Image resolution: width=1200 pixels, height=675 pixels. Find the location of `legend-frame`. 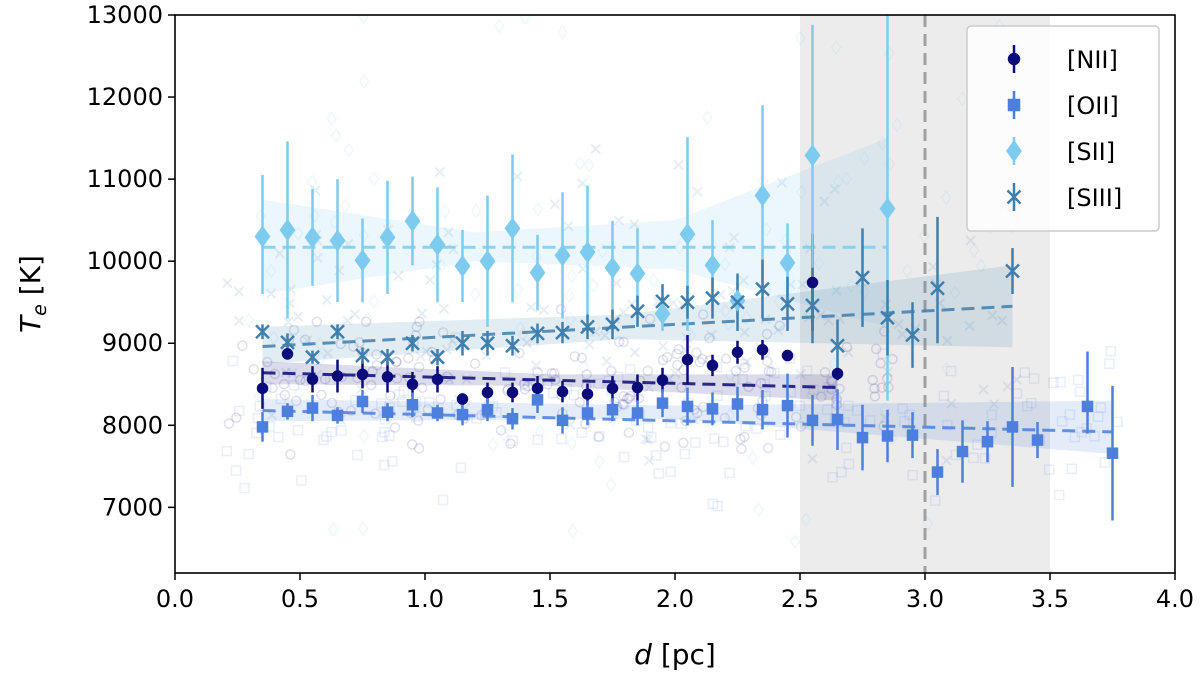

legend-frame is located at coordinates (1063, 128).